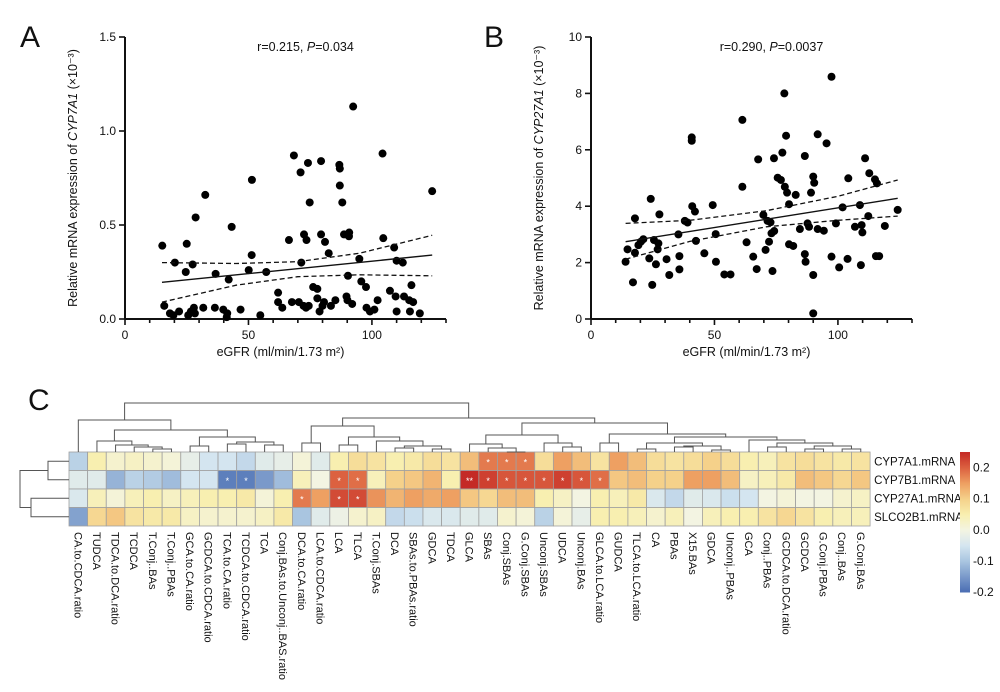 The width and height of the screenshot is (1000, 692). Describe the element at coordinates (838, 335) in the screenshot. I see `x-tick-label: 100` at that location.